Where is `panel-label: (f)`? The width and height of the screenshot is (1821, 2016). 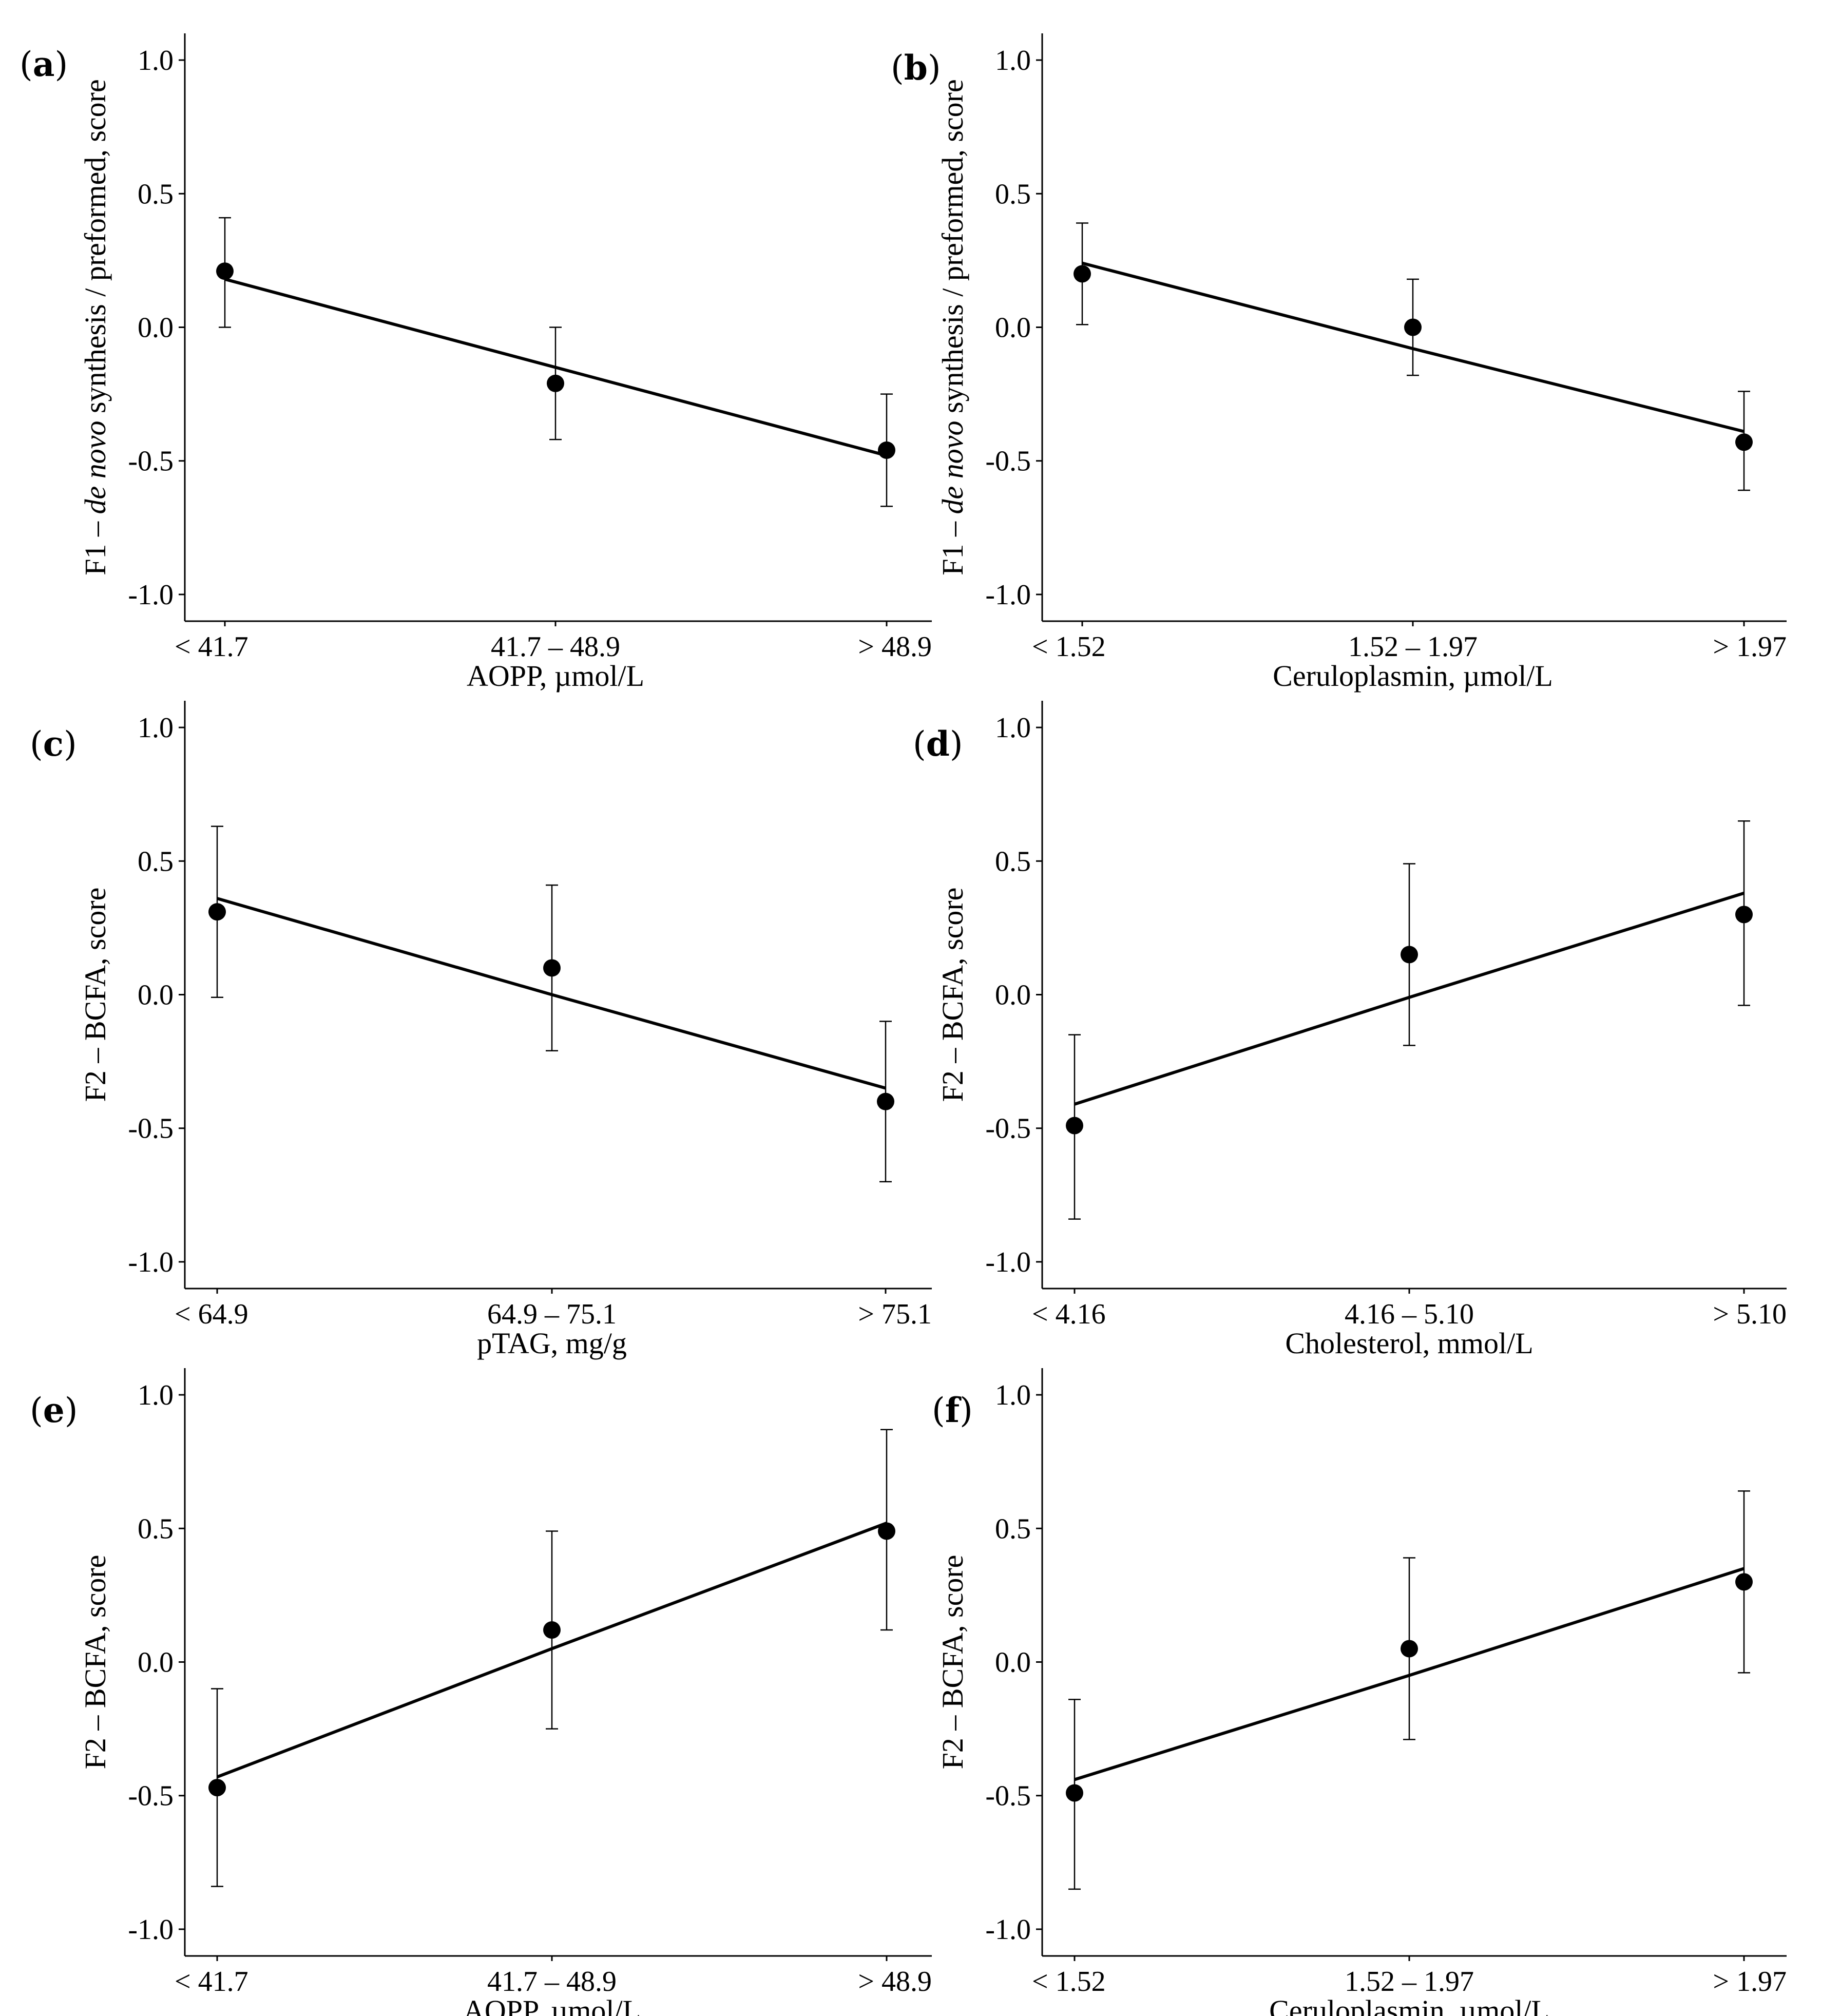
panel-label: (f) is located at coordinates (953, 1410).